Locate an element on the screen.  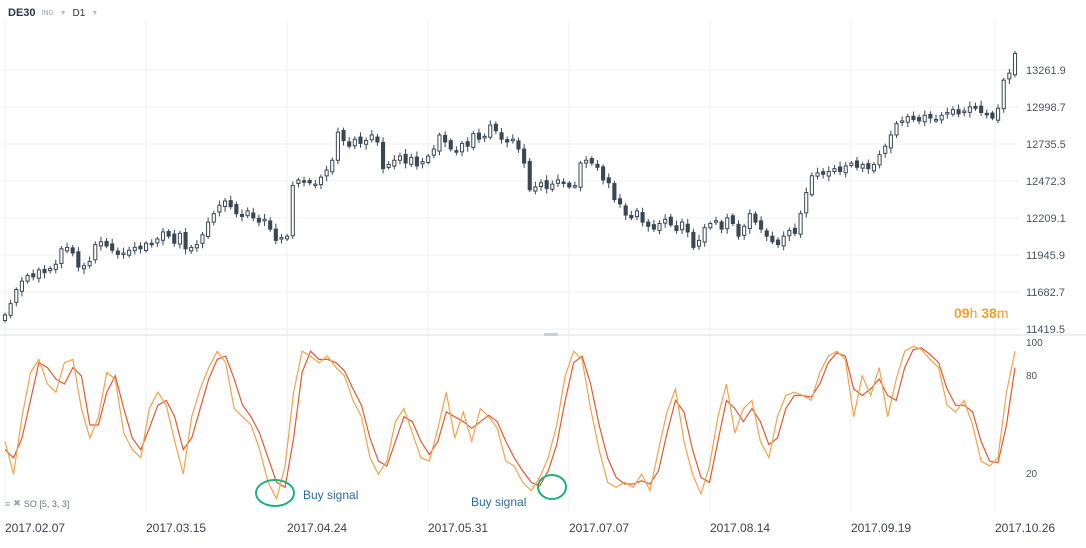
date-tick-label: 2017.08.14 is located at coordinates (740, 528).